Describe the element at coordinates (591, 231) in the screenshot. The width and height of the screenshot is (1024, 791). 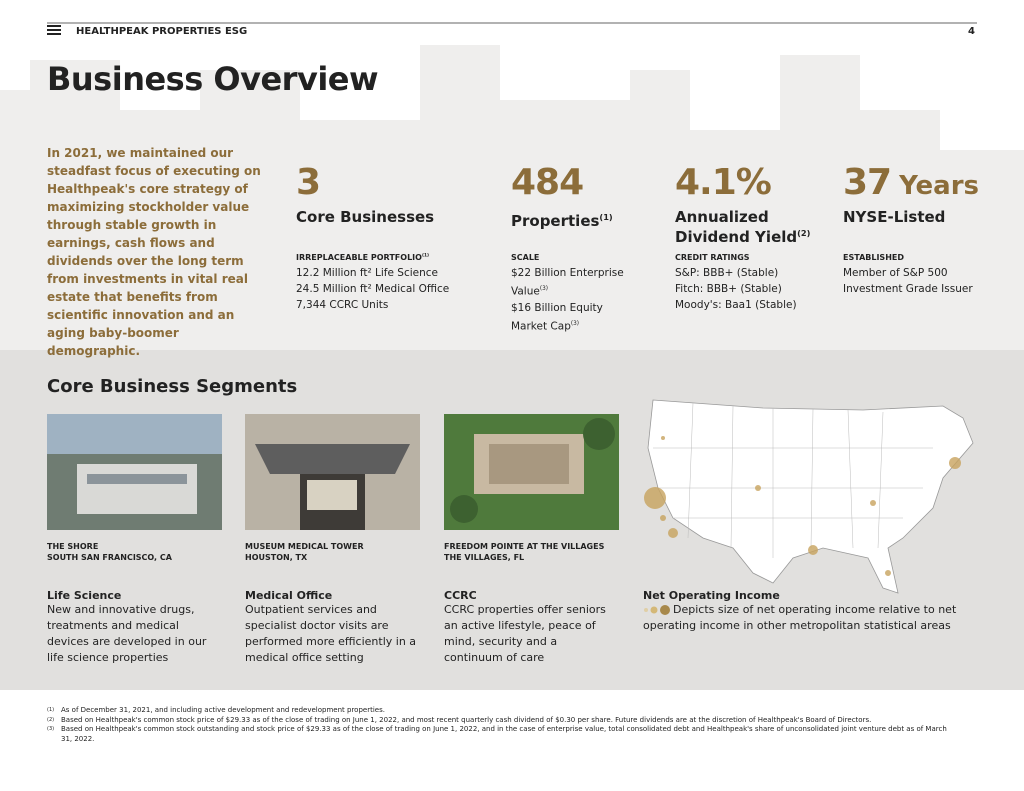
I see `stat-label: Properties(1)` at that location.